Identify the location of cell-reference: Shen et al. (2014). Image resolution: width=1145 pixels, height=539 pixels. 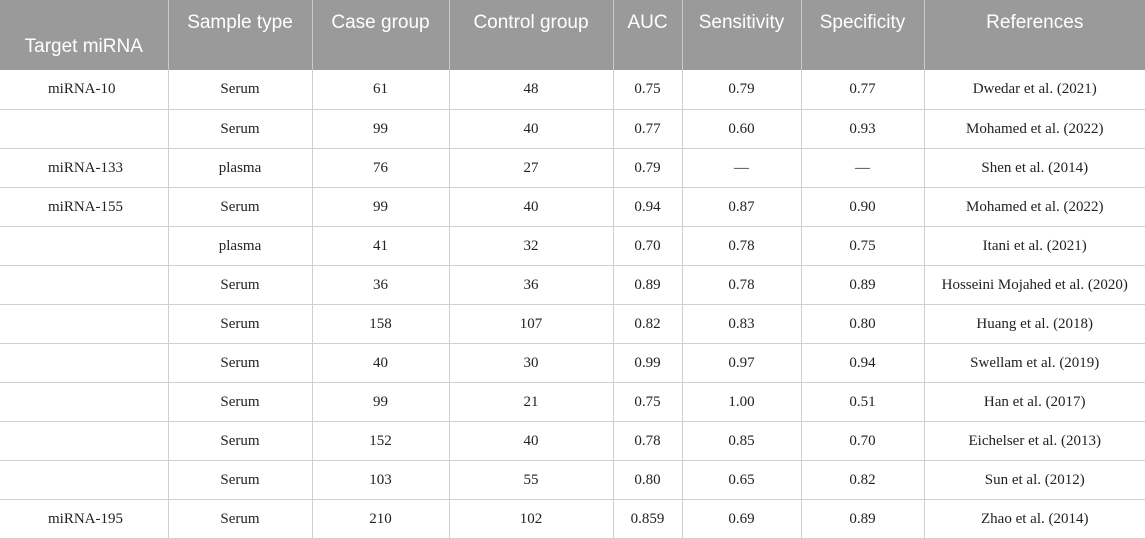
(1034, 168).